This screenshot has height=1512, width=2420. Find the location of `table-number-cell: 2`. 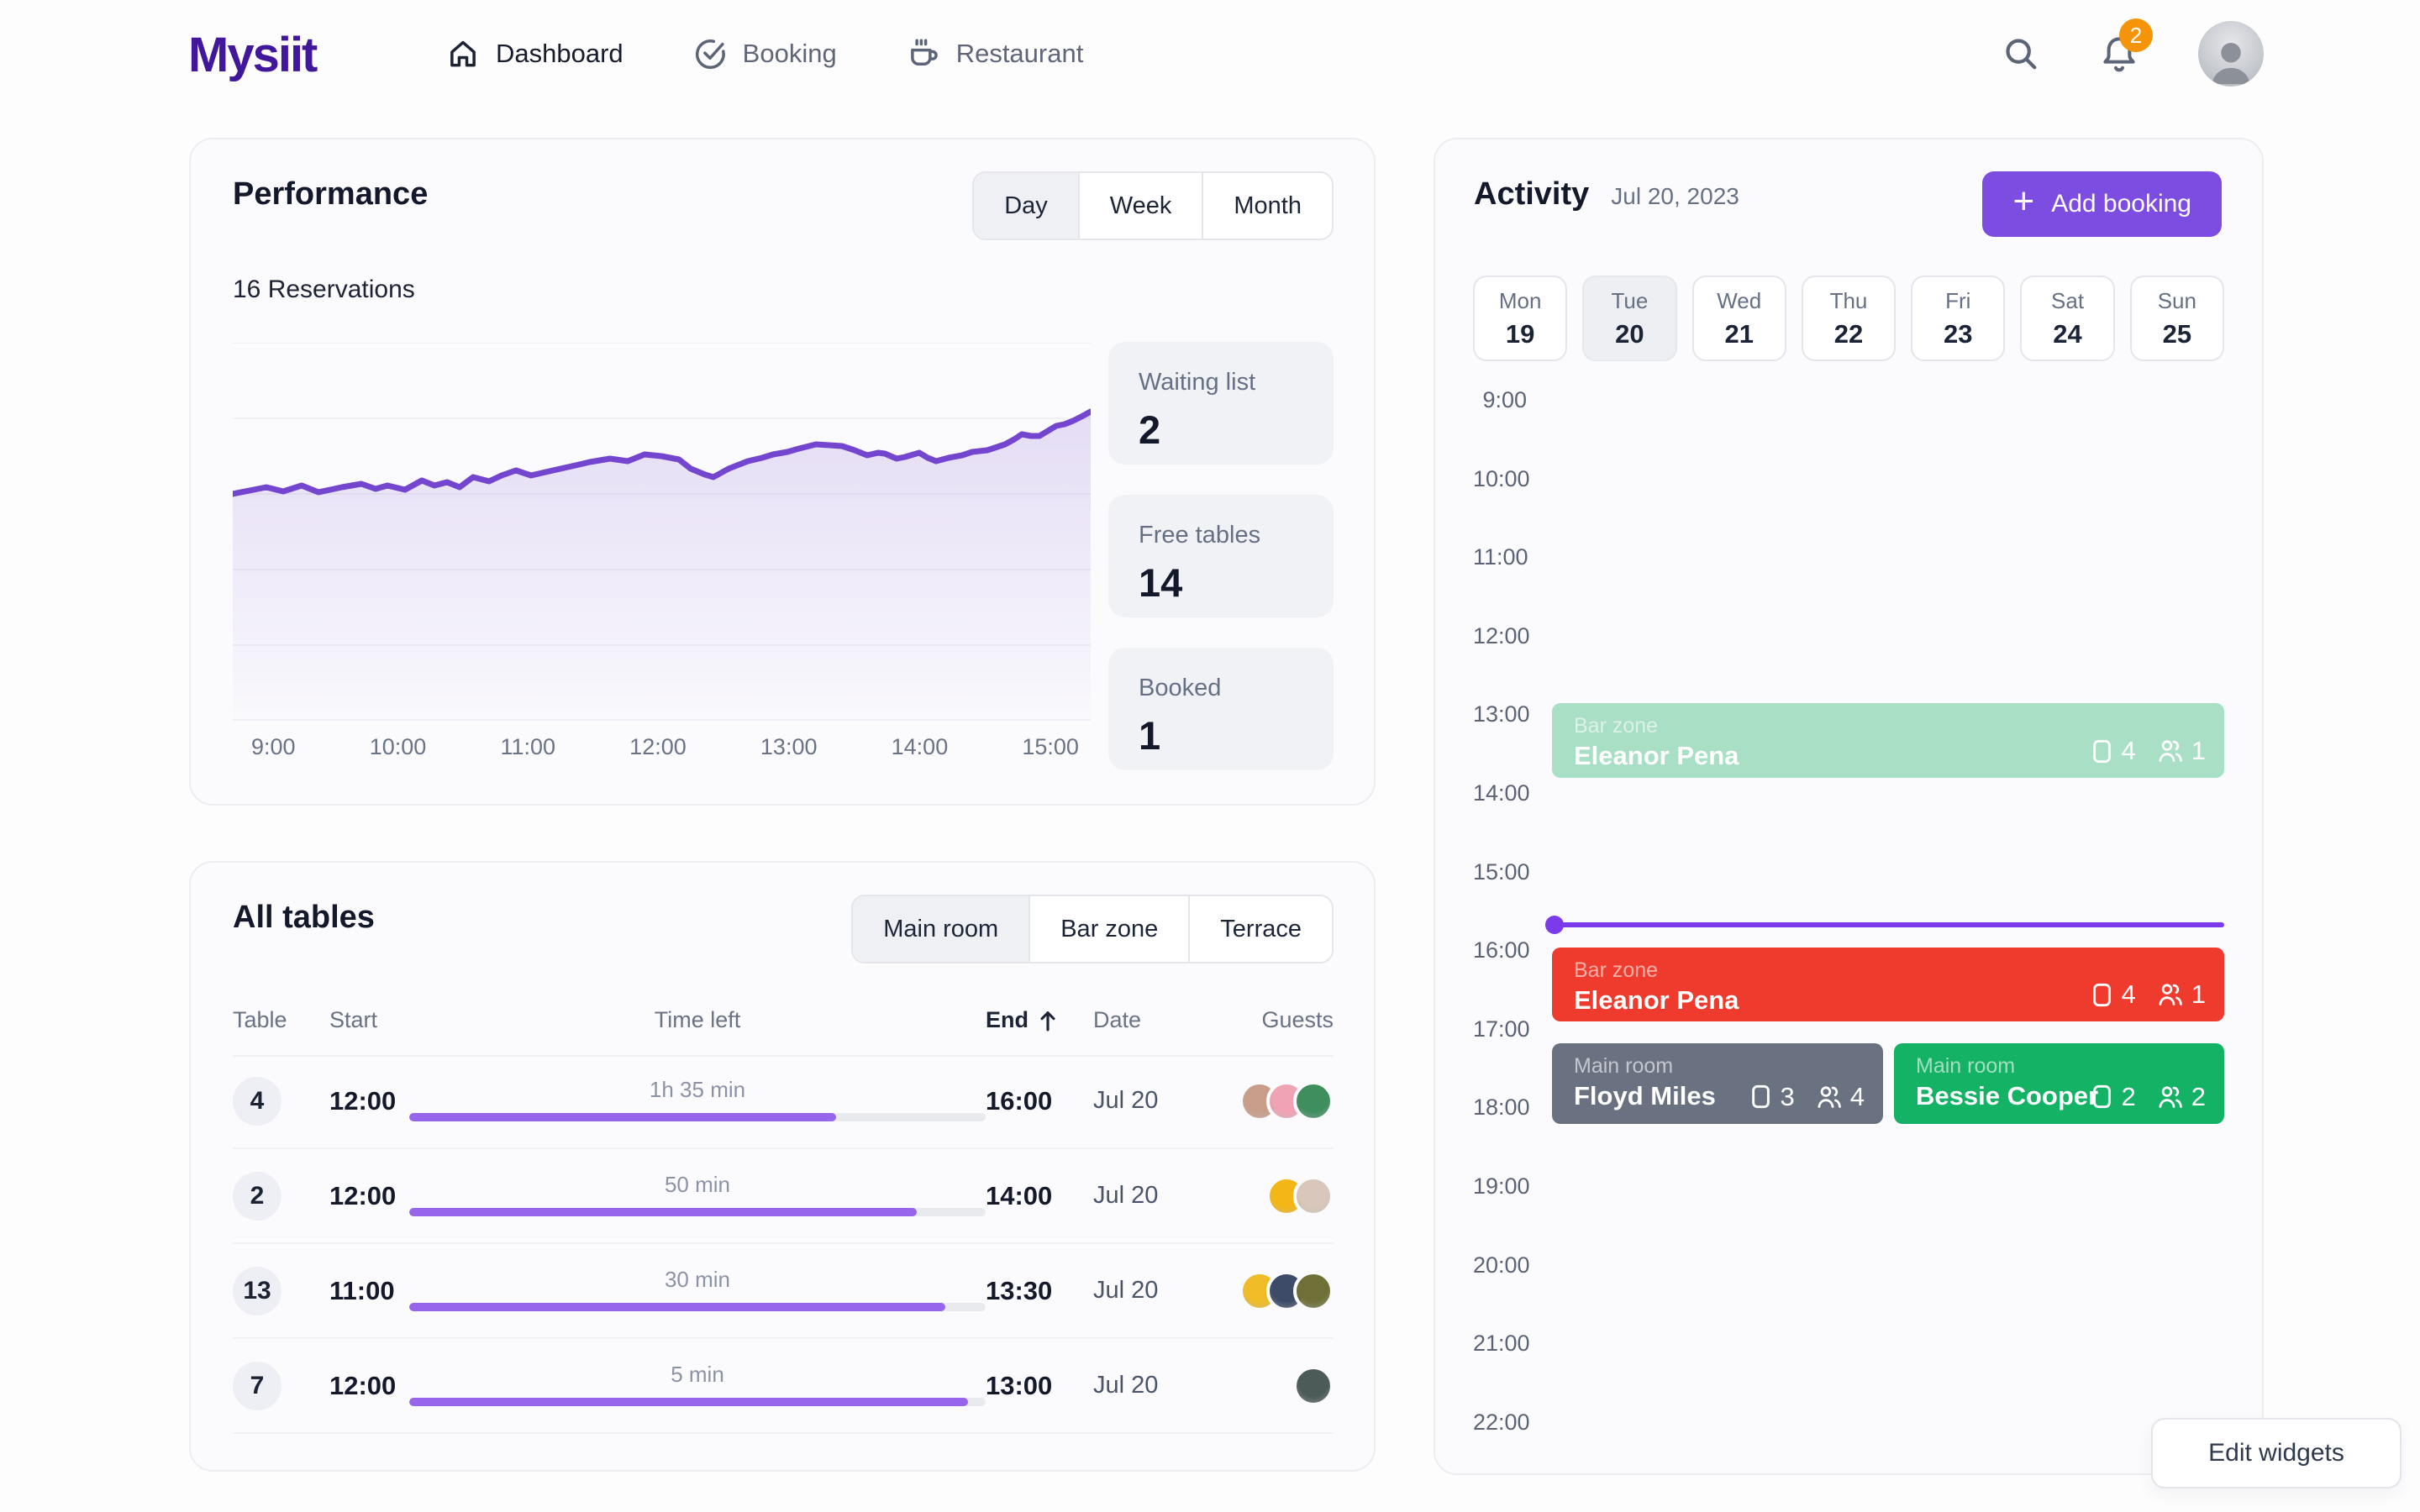

table-number-cell: 2 is located at coordinates (281, 1196).